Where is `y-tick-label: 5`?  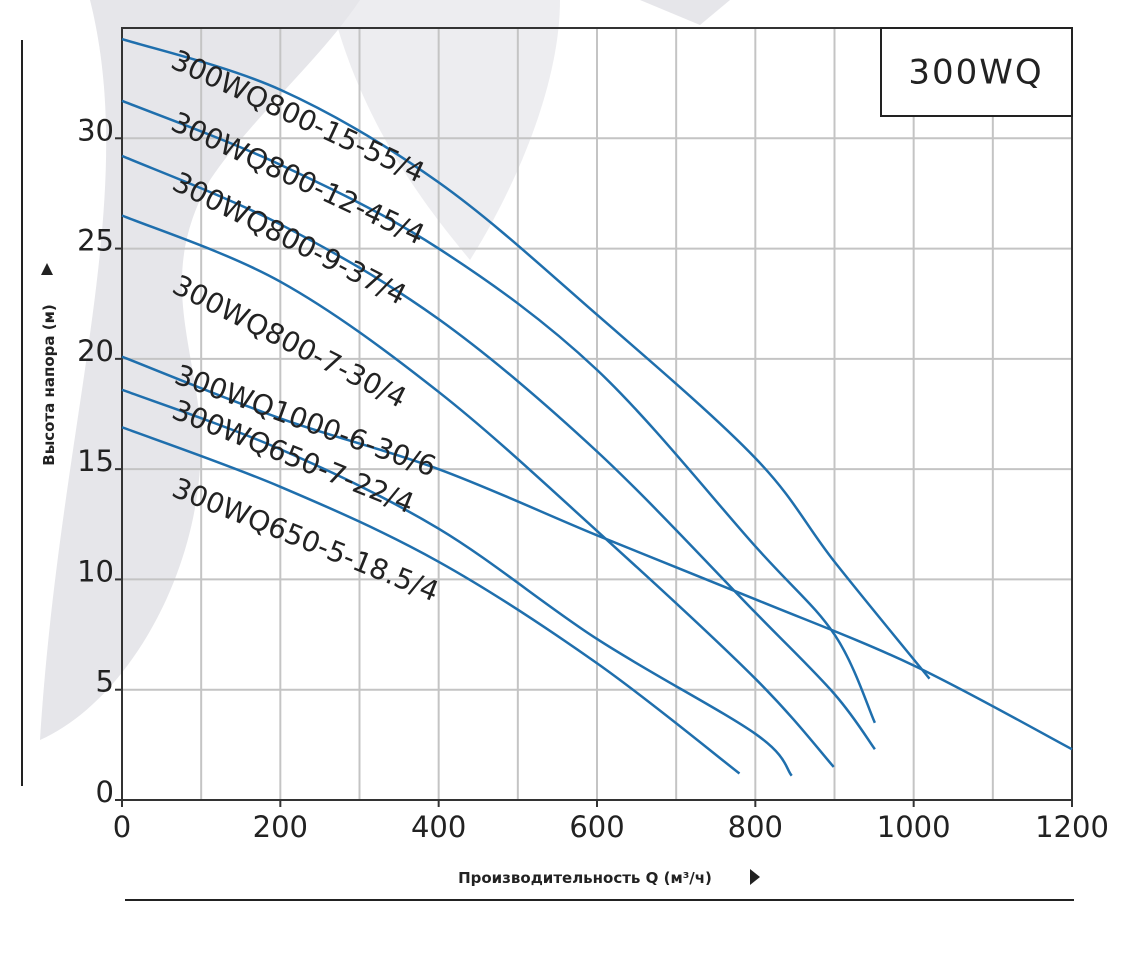
y-tick-label: 5 is located at coordinates (105, 682).